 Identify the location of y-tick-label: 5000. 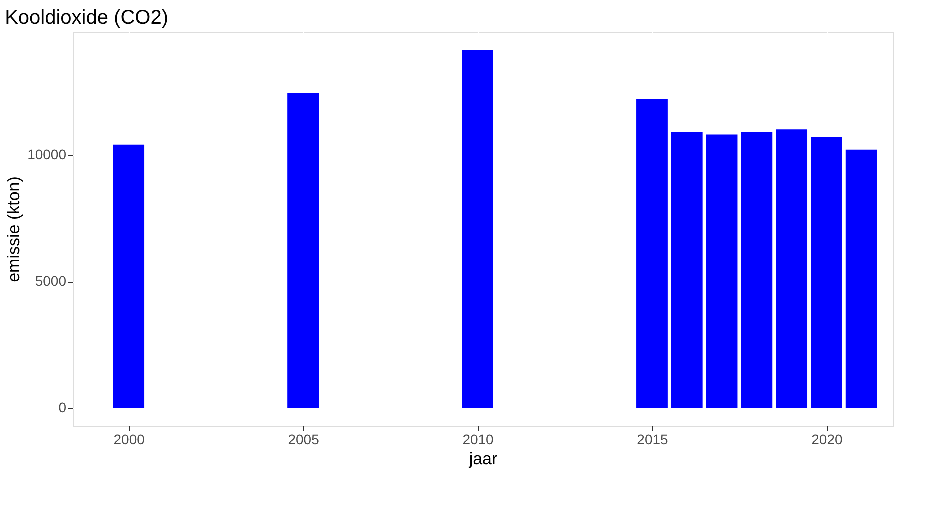
(51, 281).